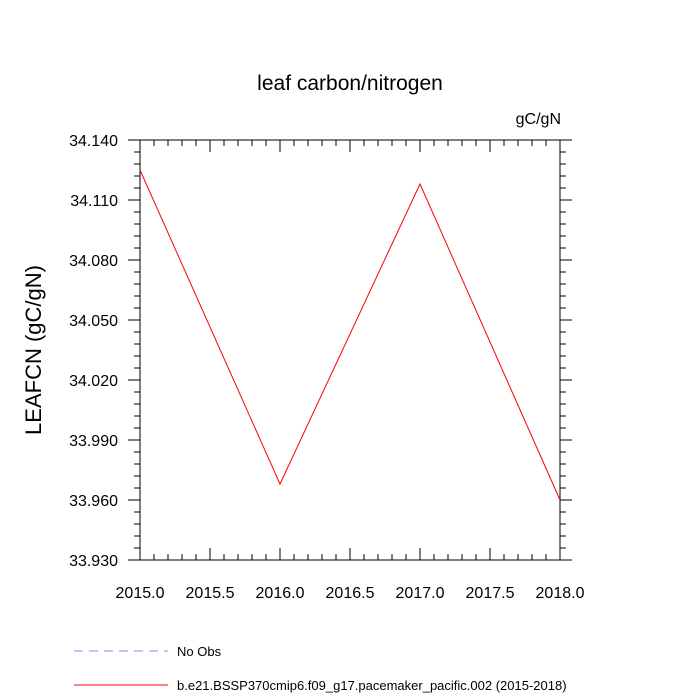 This screenshot has height=700, width=700. Describe the element at coordinates (210, 593) in the screenshot. I see `x-tick-label: 2015.5` at that location.